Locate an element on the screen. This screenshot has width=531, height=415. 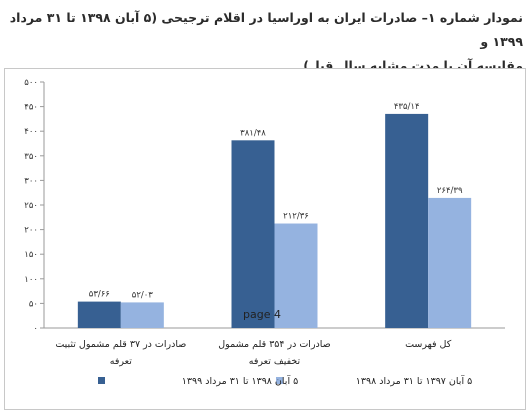
data-label: ۲۱۲/۳۶ is located at coordinates (296, 217).